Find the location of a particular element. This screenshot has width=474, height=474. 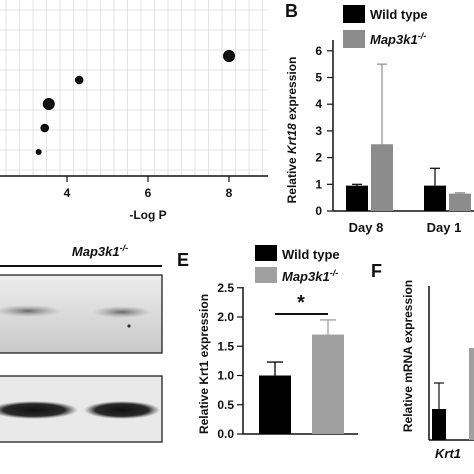

panel-e-bars is located at coordinates (301, 376).